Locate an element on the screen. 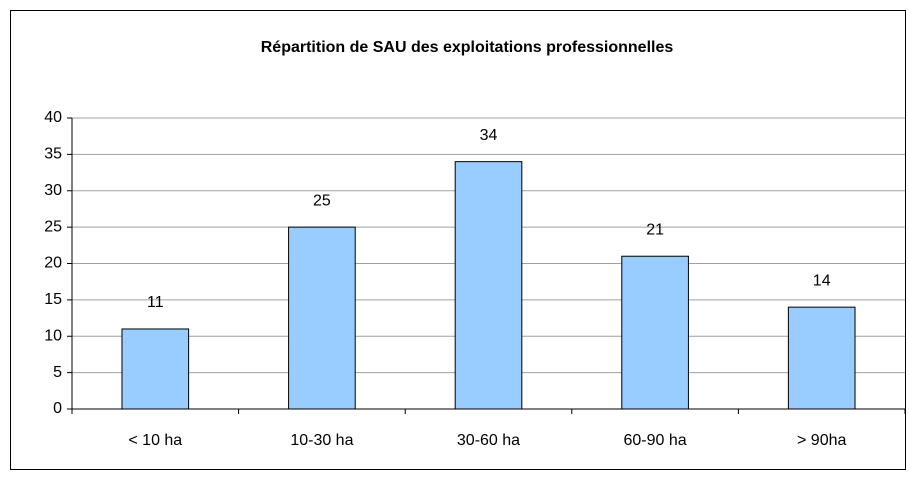 Image resolution: width=909 pixels, height=480 pixels. y-tick-label: 35 is located at coordinates (53, 154).